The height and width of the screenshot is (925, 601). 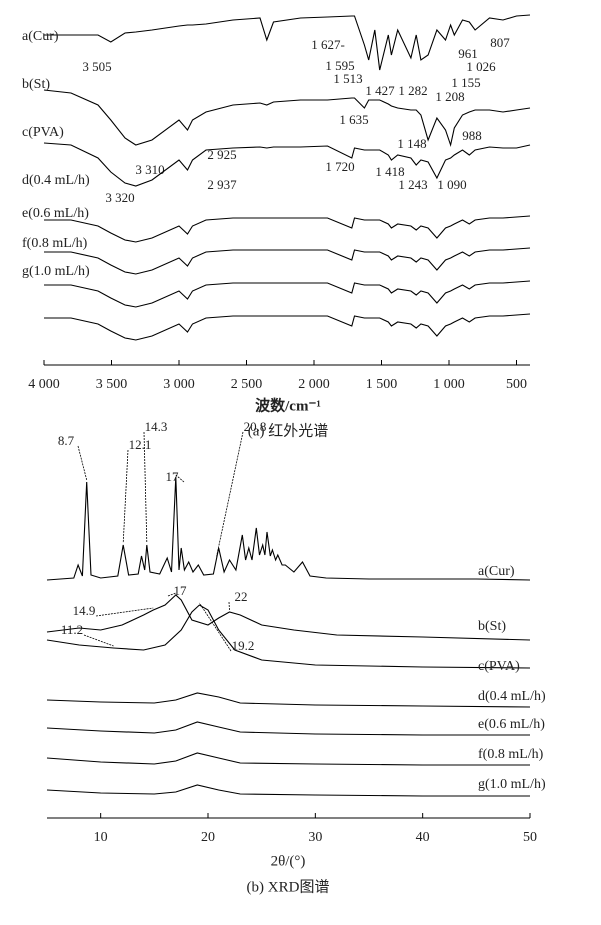 I want to click on x-tick-label: 3 000, so click(x=179, y=384).